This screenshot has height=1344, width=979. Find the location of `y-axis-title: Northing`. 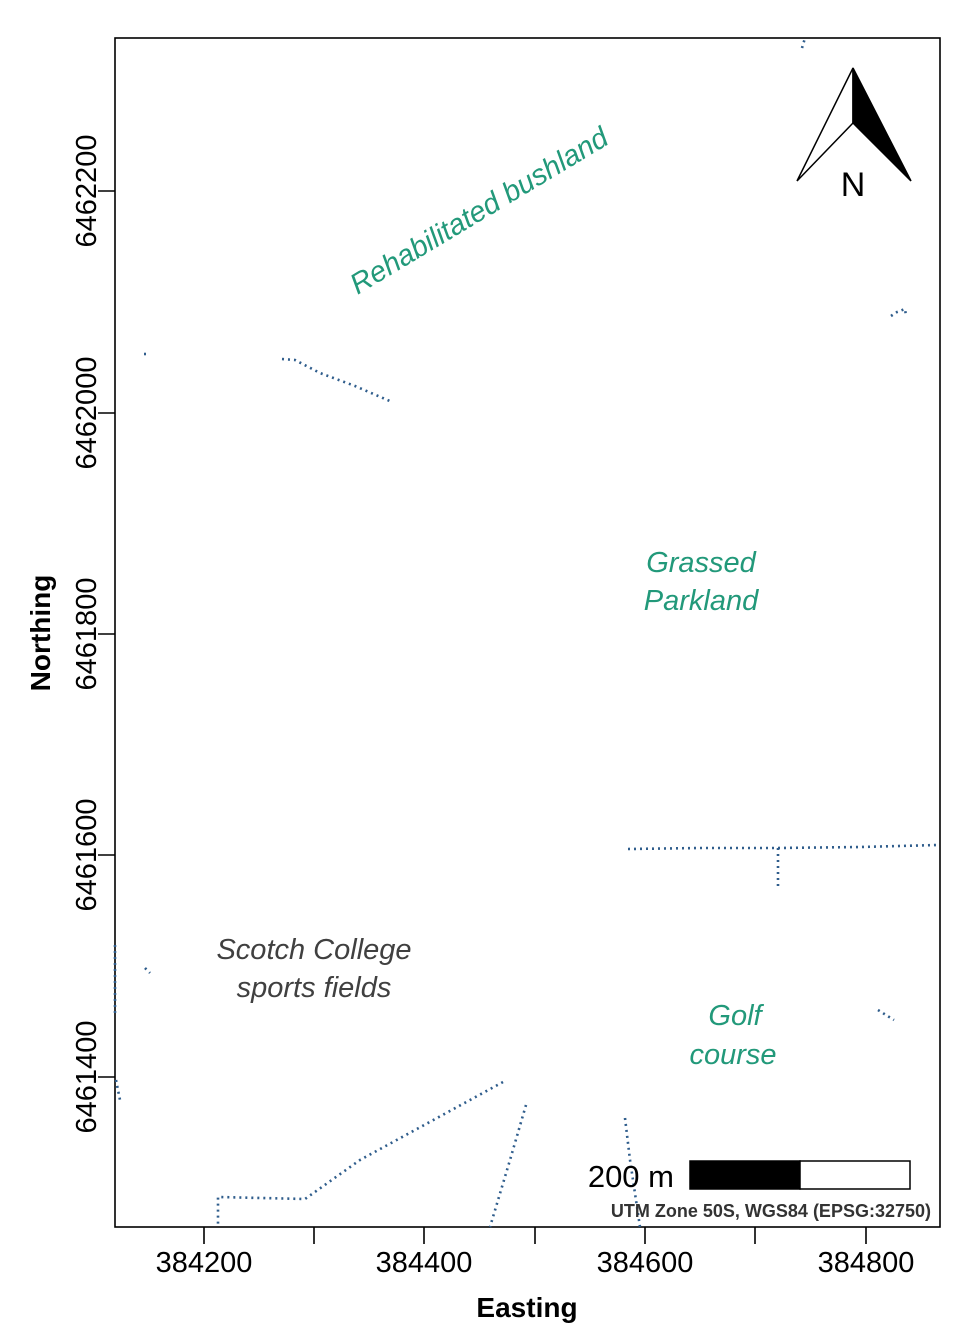

y-axis-title: Northing is located at coordinates (40, 633).